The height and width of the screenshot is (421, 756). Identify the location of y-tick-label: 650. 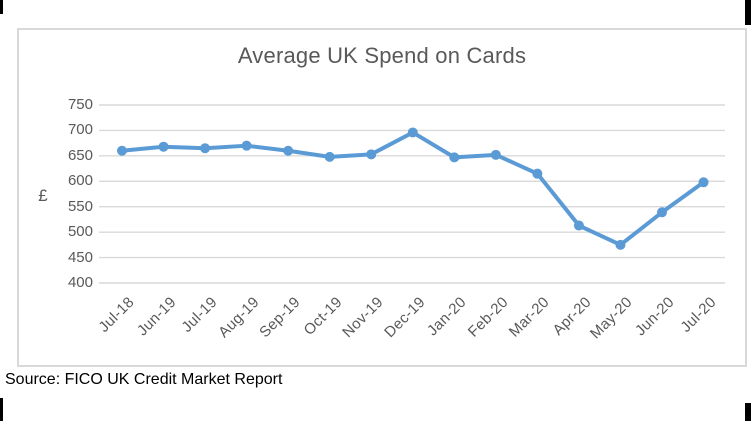
(80, 155).